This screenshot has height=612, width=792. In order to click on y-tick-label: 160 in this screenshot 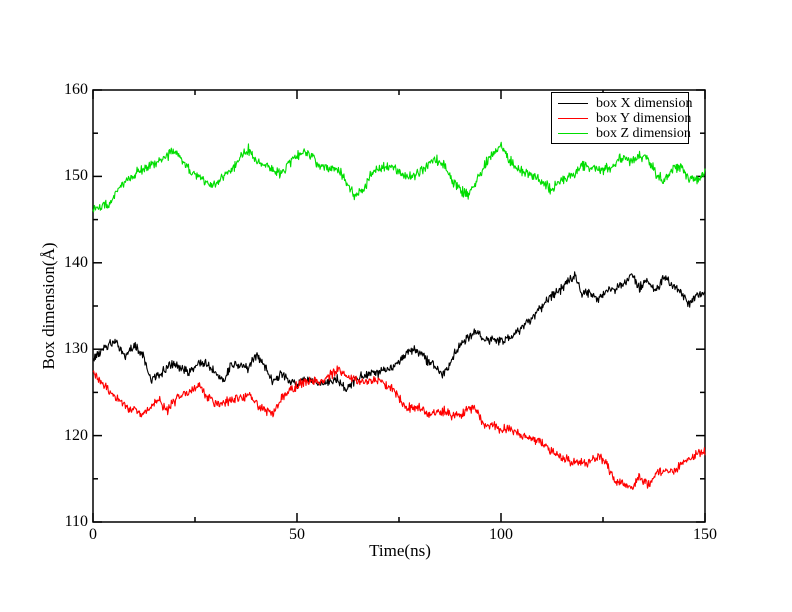, I will do `click(76, 89)`.